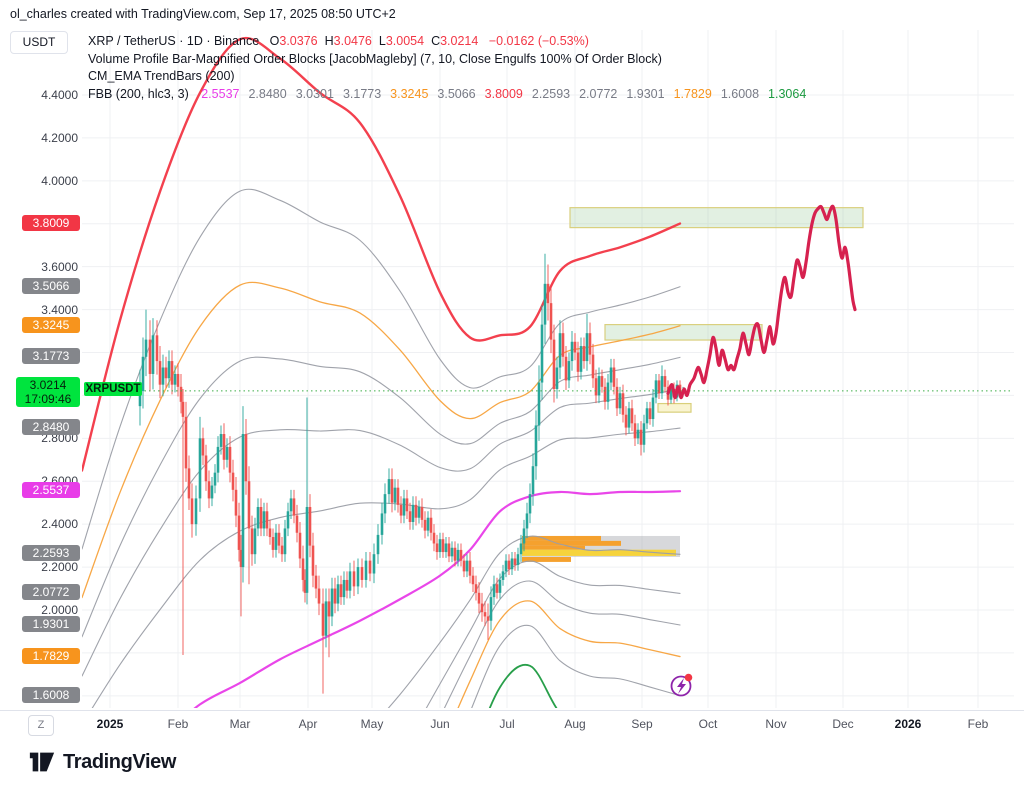 This screenshot has height=791, width=1024. I want to click on time-label: 2025, so click(110, 724).